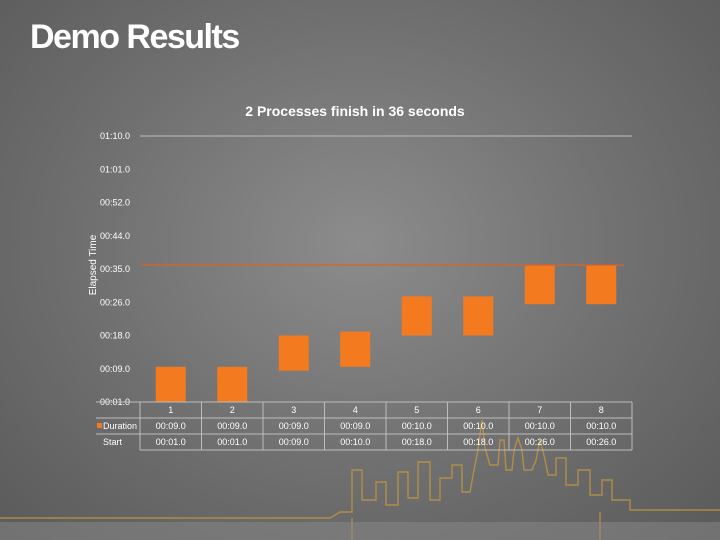 The height and width of the screenshot is (540, 720). What do you see at coordinates (355, 111) in the screenshot?
I see `chart-title: 2 Processes finish in 36 seconds` at bounding box center [355, 111].